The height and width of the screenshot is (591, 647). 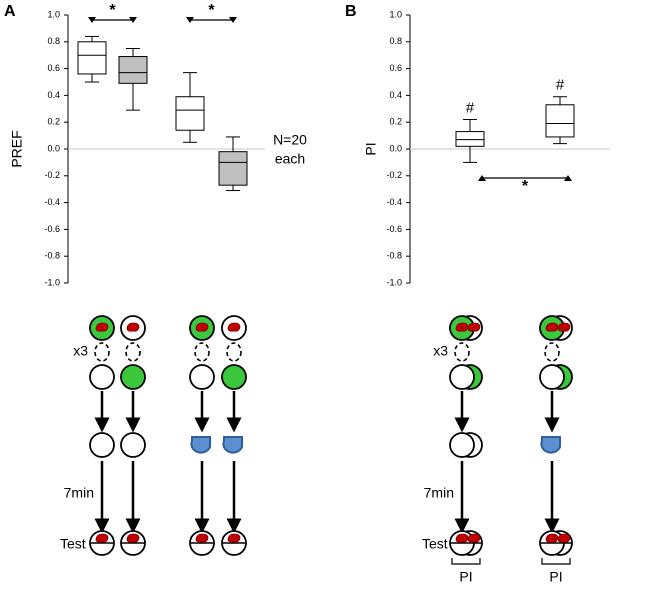 What do you see at coordinates (351, 11) in the screenshot?
I see `panel-label: B` at bounding box center [351, 11].